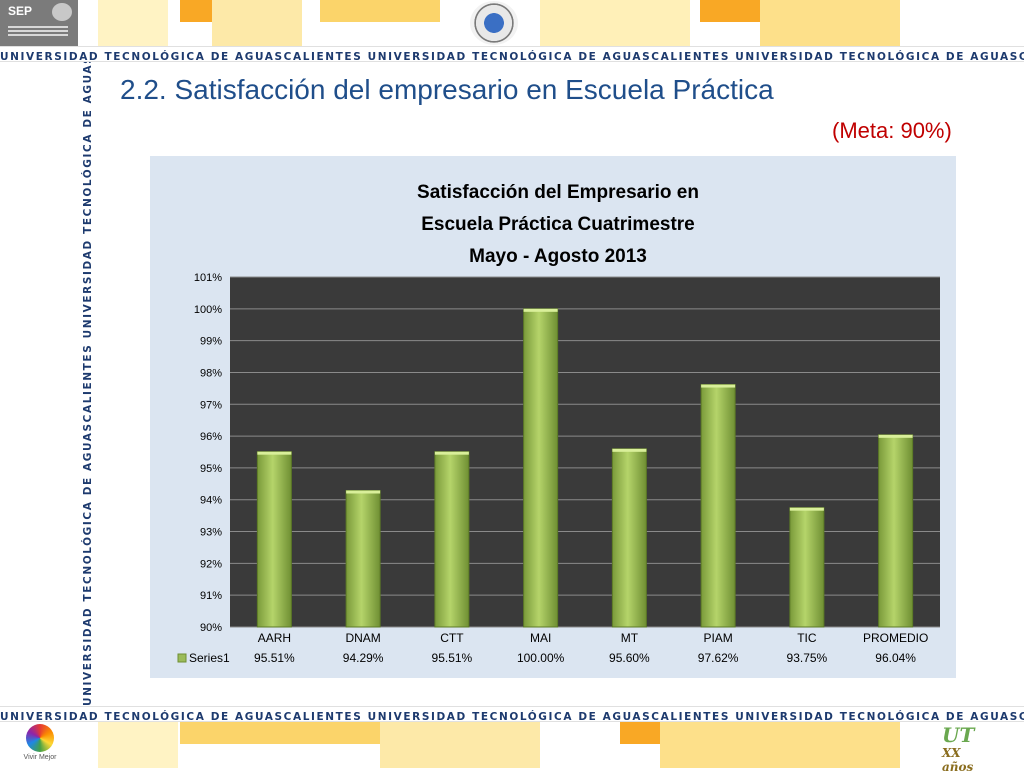 The image size is (1024, 774). Describe the element at coordinates (208, 453) in the screenshot. I see `y-axis-ticks: 90% 91% 92% 93% 94% 95% 96% 97% 98% 99% 100% 101%` at that location.